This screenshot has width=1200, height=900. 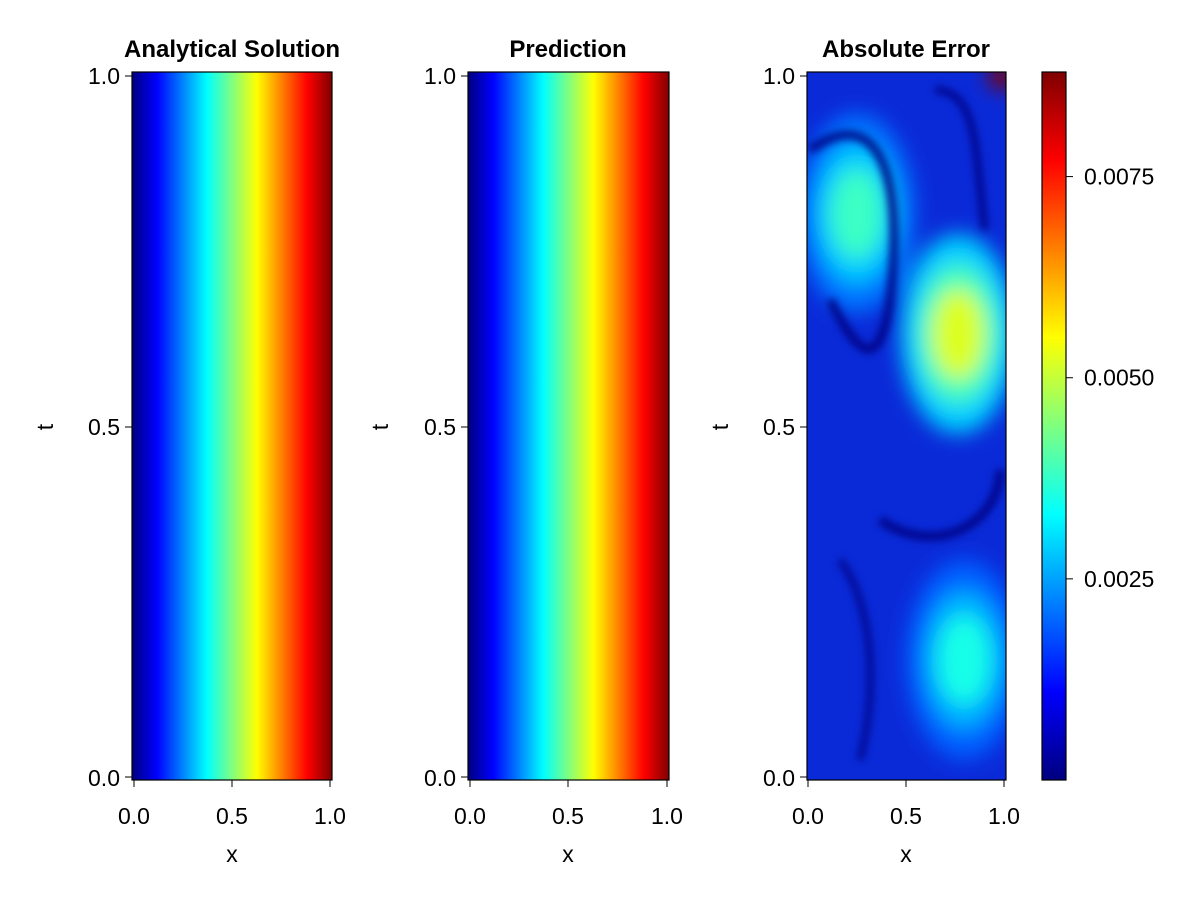 What do you see at coordinates (1119, 579) in the screenshot?
I see `colorbar-tick-label: 0.0025` at bounding box center [1119, 579].